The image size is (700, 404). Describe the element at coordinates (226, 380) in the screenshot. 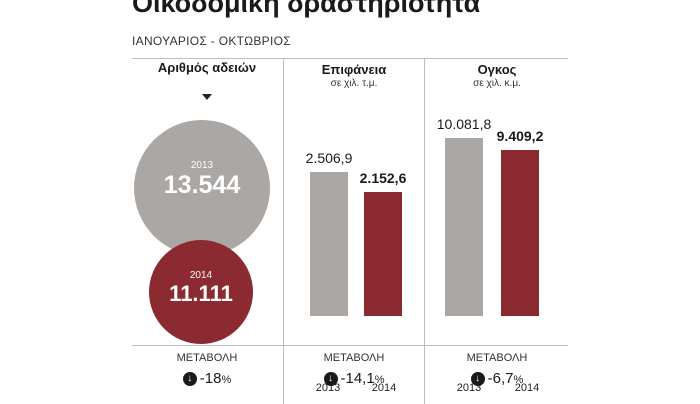

I see `change-permits-unit: %` at that location.